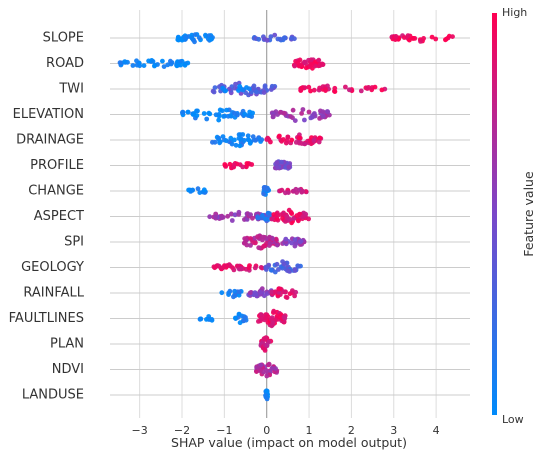 Image resolution: width=543 pixels, height=459 pixels. I want to click on feature-label: CHANGE, so click(56, 191).